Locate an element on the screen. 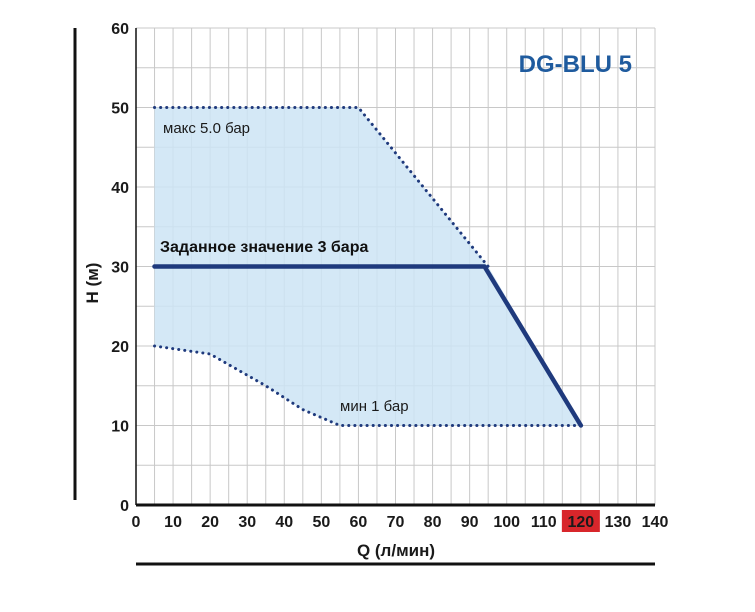 This screenshot has width=755, height=612. annotation-setpoint: Заданное значение 3 бара is located at coordinates (264, 247).